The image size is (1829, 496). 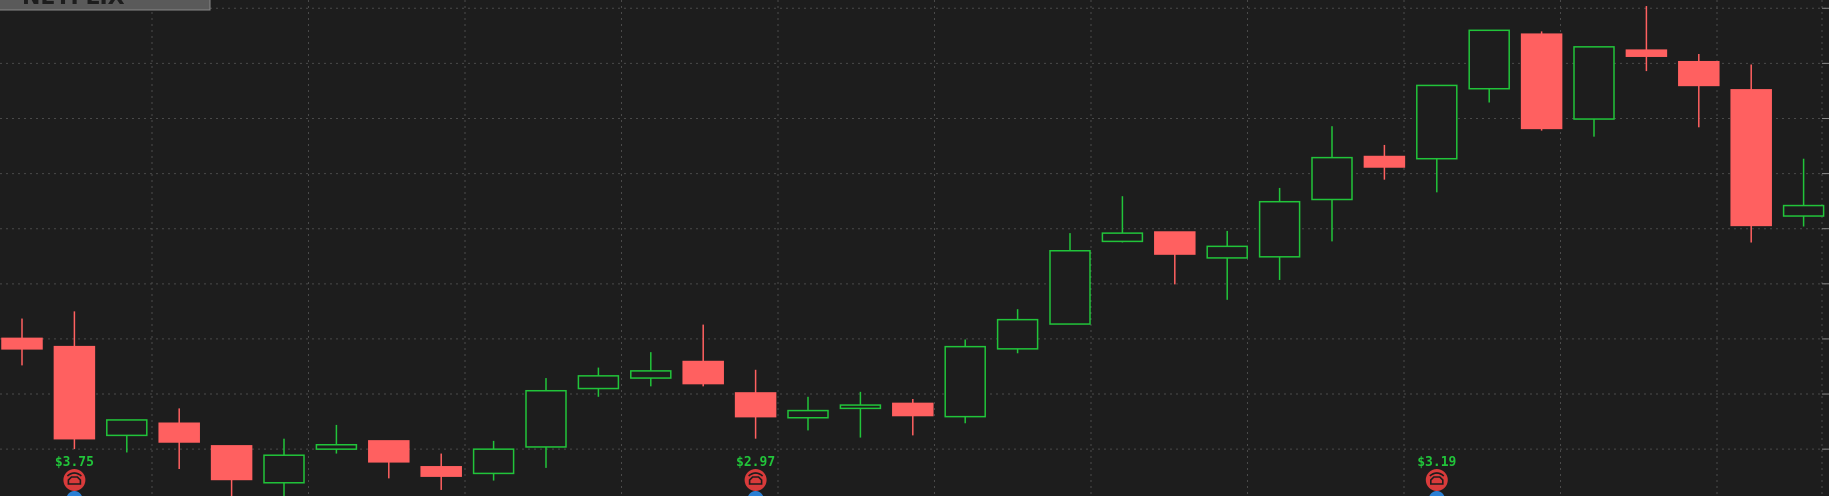 I want to click on earnings-label: $3.19, so click(x=1436, y=462).